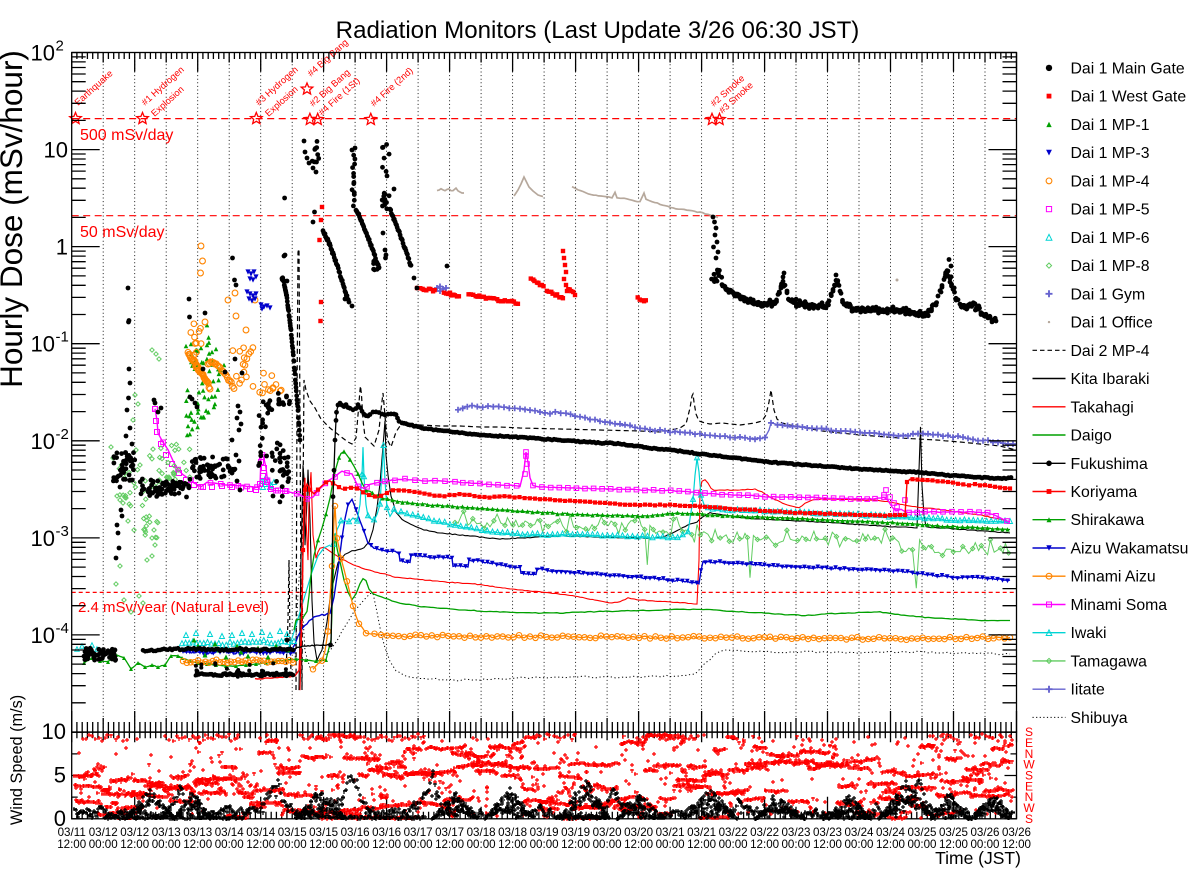 This screenshot has height=872, width=1196. Describe the element at coordinates (1119, 605) in the screenshot. I see `svg-text: Minami Soma` at that location.